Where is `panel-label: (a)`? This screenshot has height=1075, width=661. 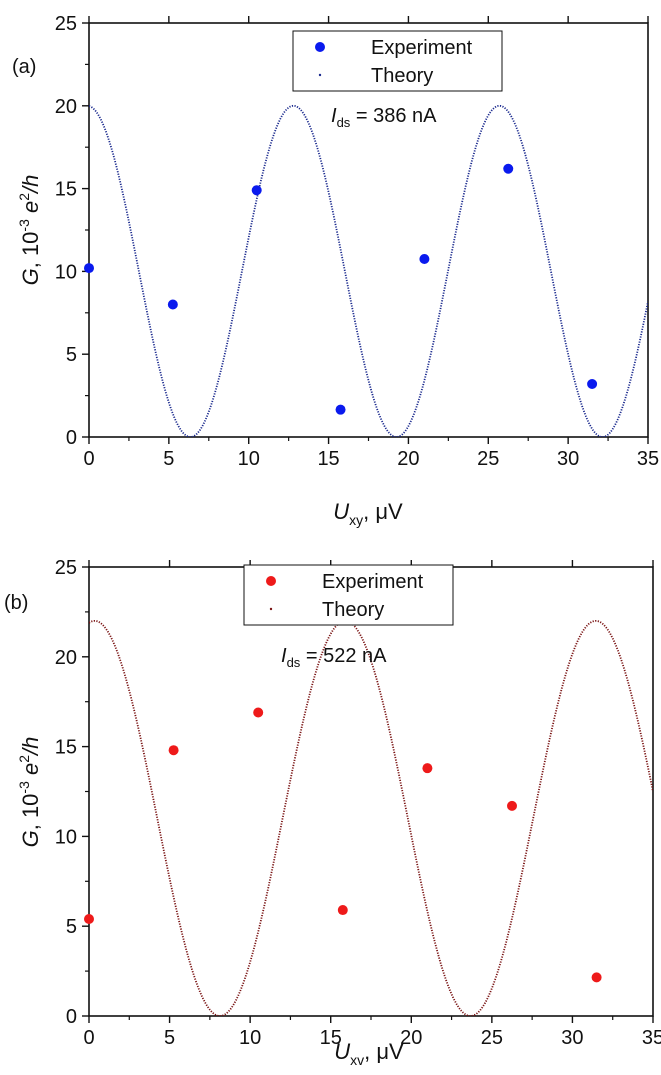 panel-label: (a) is located at coordinates (24, 67).